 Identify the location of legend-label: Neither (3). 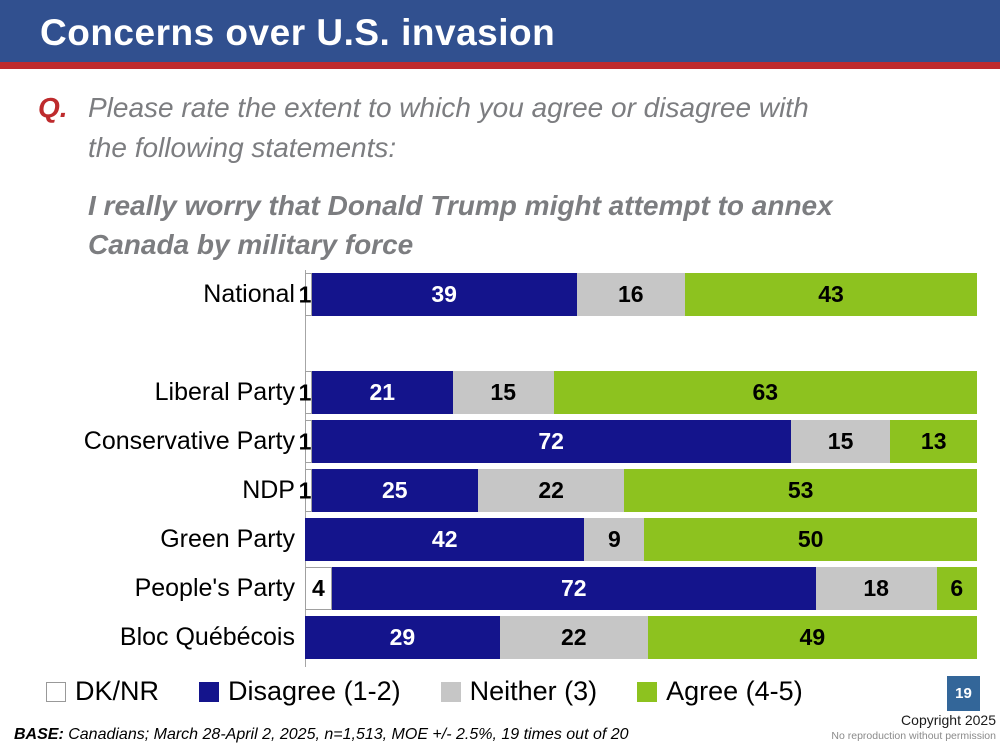
(533, 691).